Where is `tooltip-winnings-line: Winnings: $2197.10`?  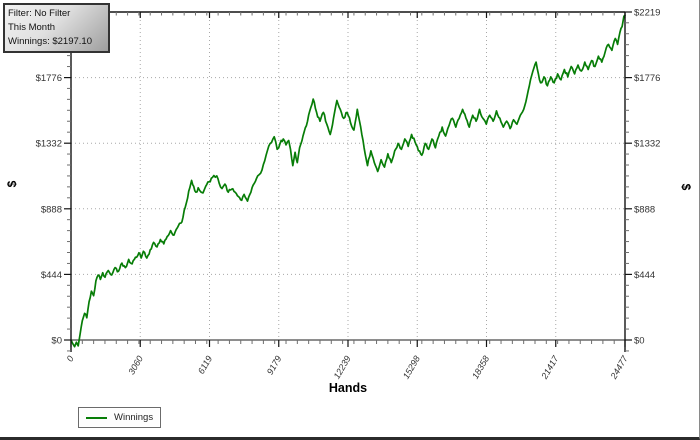 tooltip-winnings-line: Winnings: $2197.10 is located at coordinates (50, 41).